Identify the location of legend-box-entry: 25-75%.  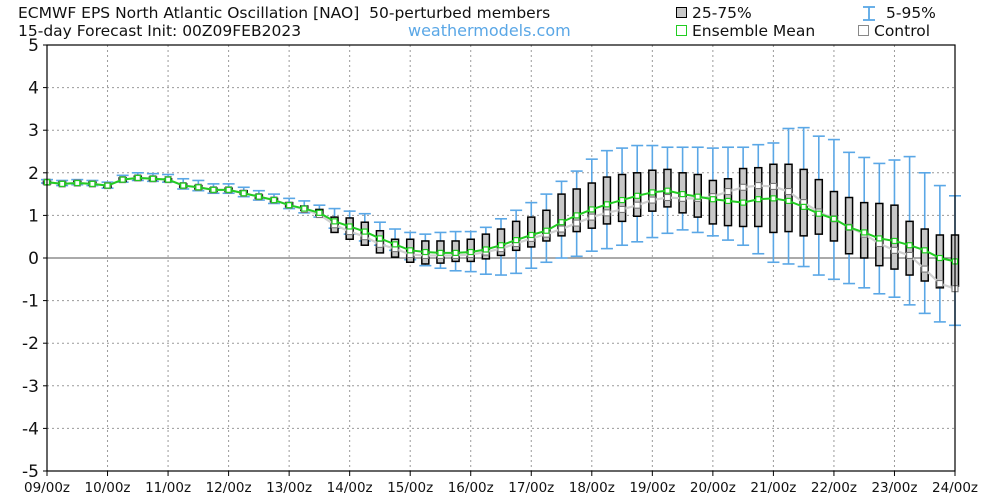
(714, 13).